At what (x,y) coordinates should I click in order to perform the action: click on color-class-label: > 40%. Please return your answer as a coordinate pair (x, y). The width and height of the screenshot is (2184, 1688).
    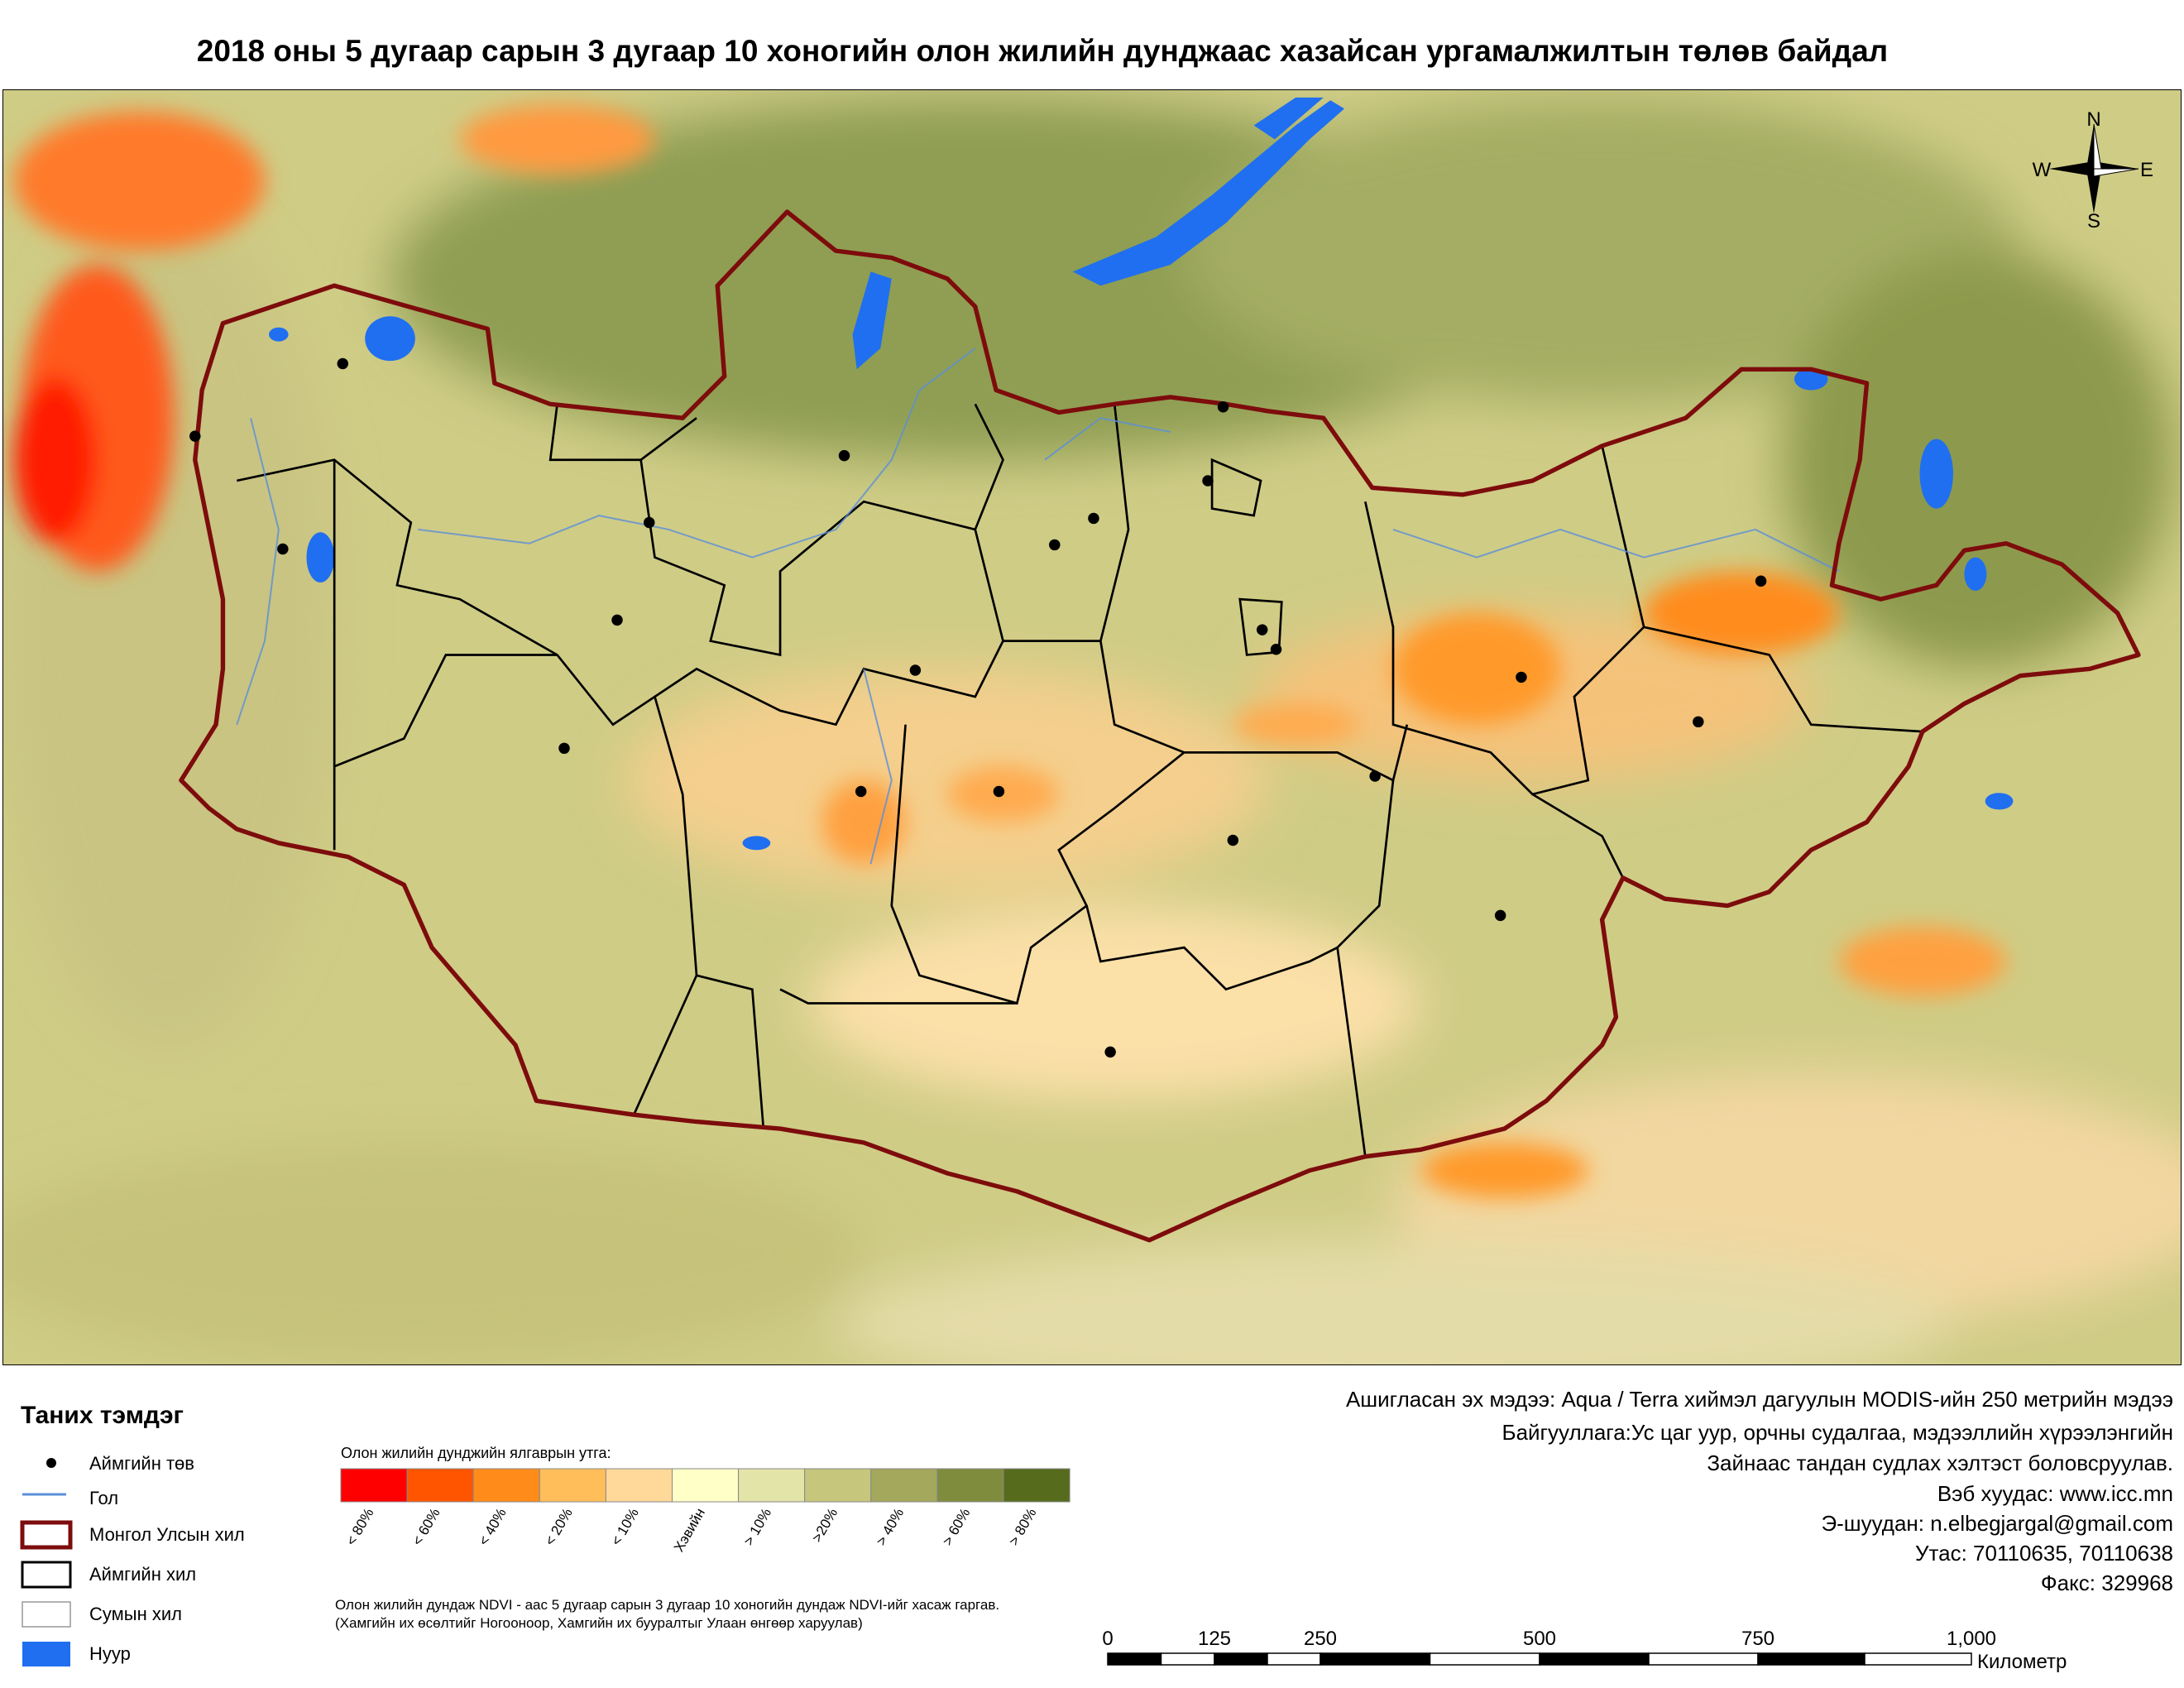
    Looking at the image, I should click on (891, 1527).